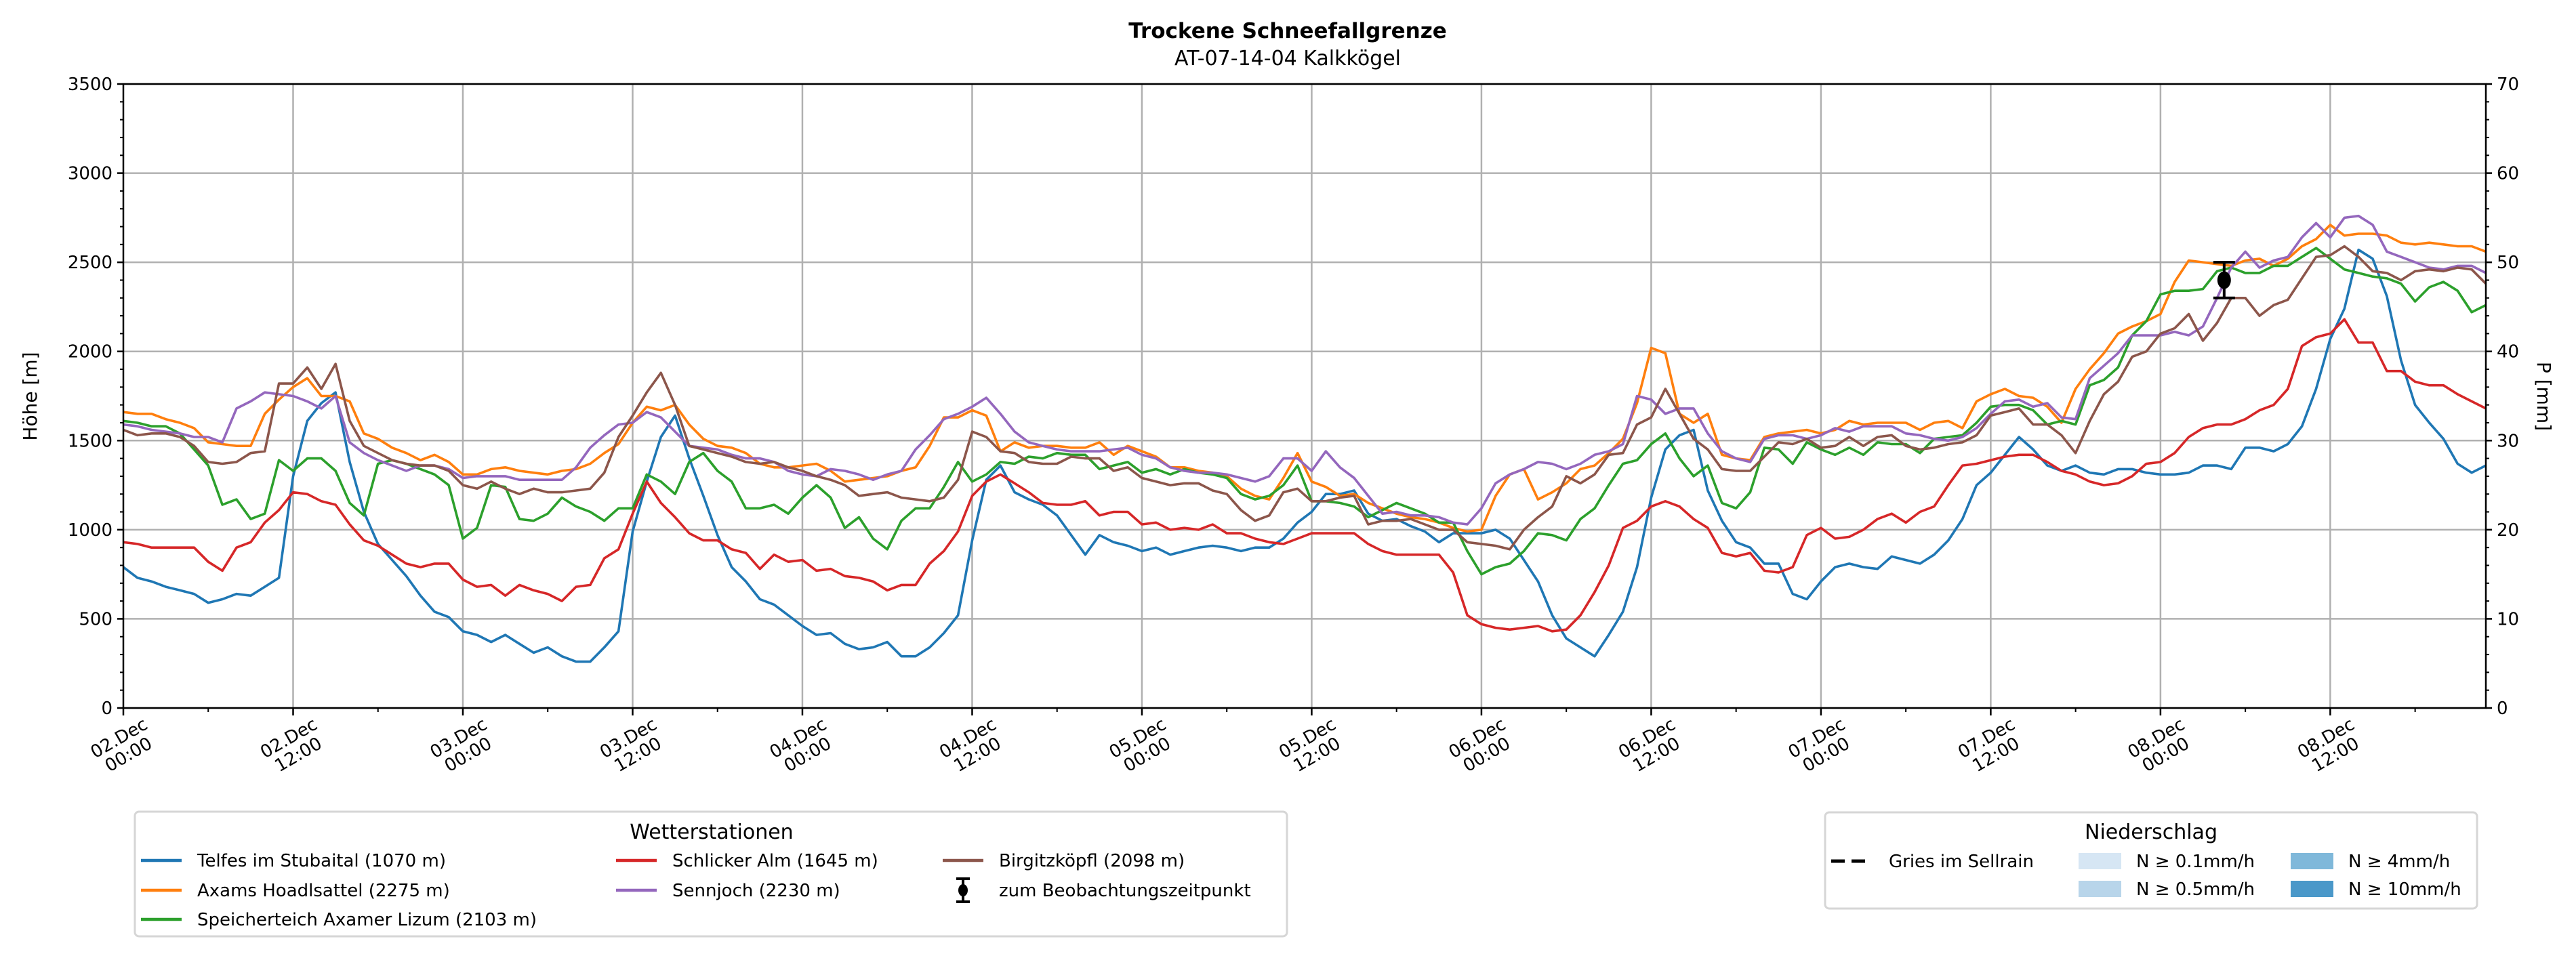  I want to click on legend-label: Schlicker Alm (1645 m), so click(775, 861).